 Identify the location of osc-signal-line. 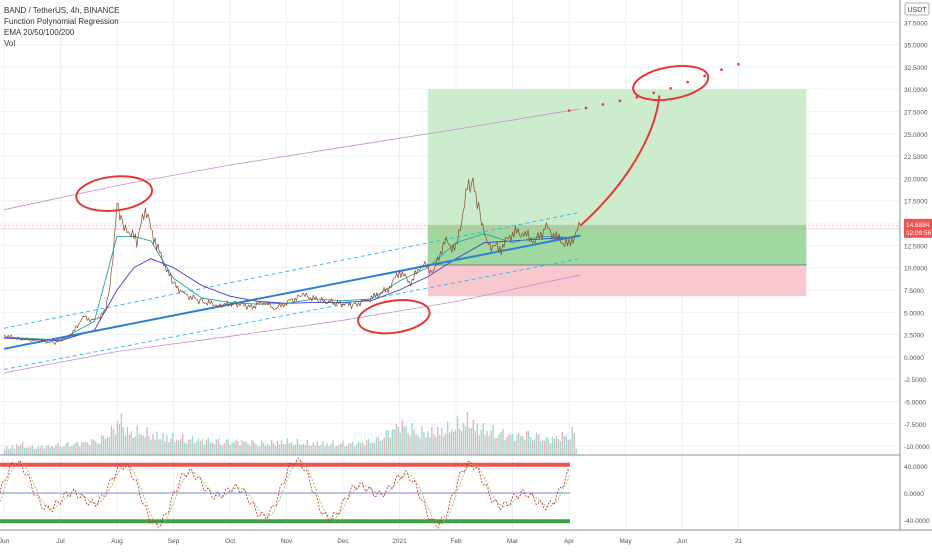
(285, 493).